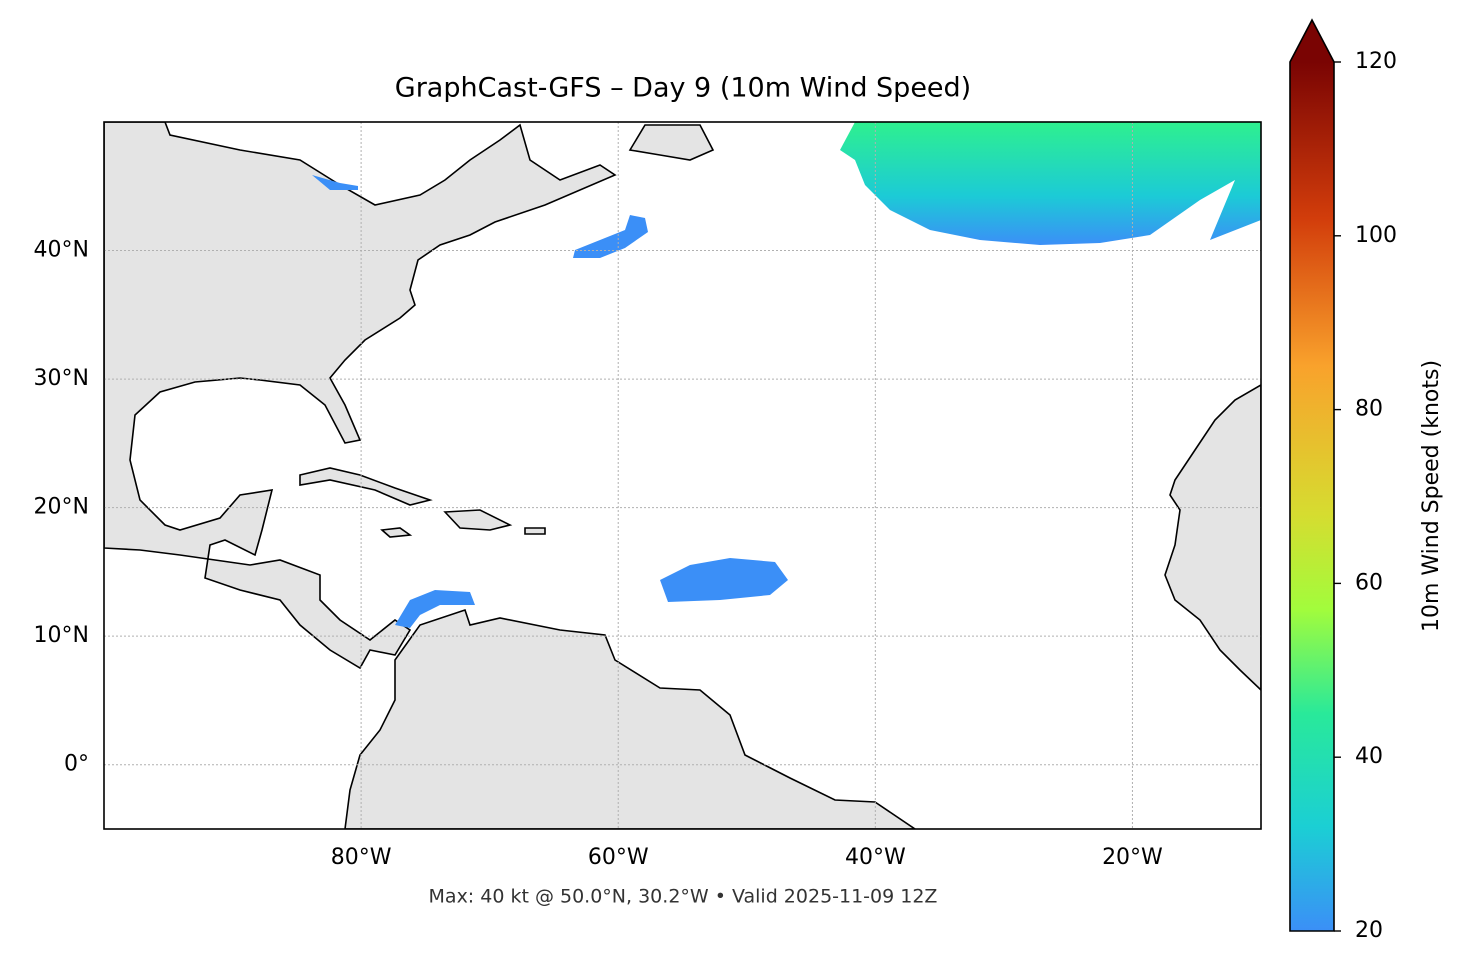 This screenshot has width=1466, height=969. I want to click on y-tick-label: 20°N, so click(61, 507).